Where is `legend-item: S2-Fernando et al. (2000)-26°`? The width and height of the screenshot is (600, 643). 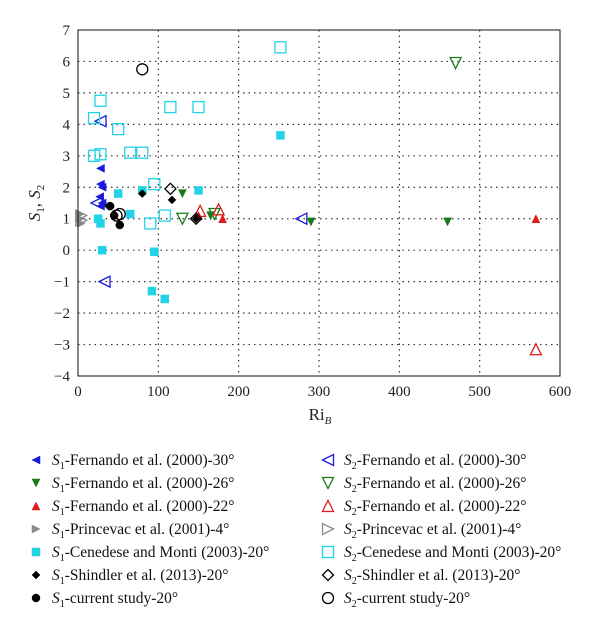
legend-item: S2-Fernando et al. (2000)-26° is located at coordinates (424, 485).